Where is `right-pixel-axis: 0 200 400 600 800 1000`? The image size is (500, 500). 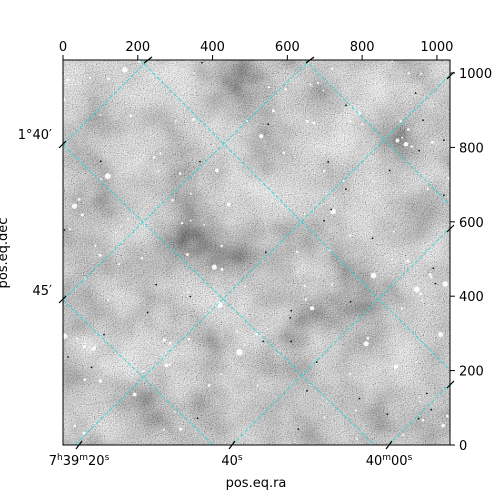
right-pixel-axis: 0 200 400 600 800 1000 is located at coordinates (471, 260).